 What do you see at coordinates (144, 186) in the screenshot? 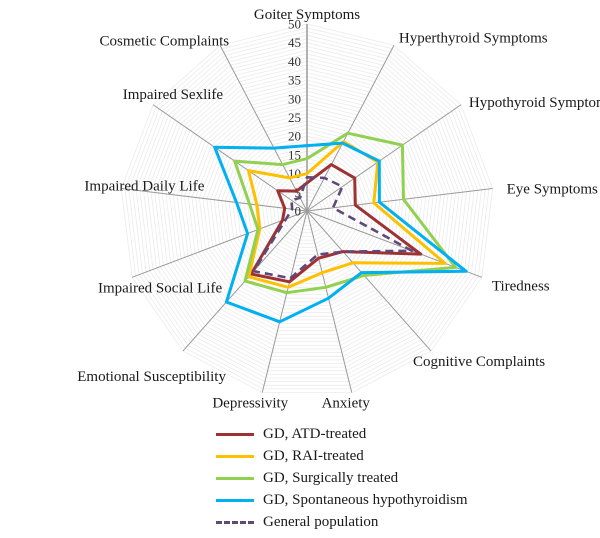
I see `axis-label: Impaired Daily Life` at bounding box center [144, 186].